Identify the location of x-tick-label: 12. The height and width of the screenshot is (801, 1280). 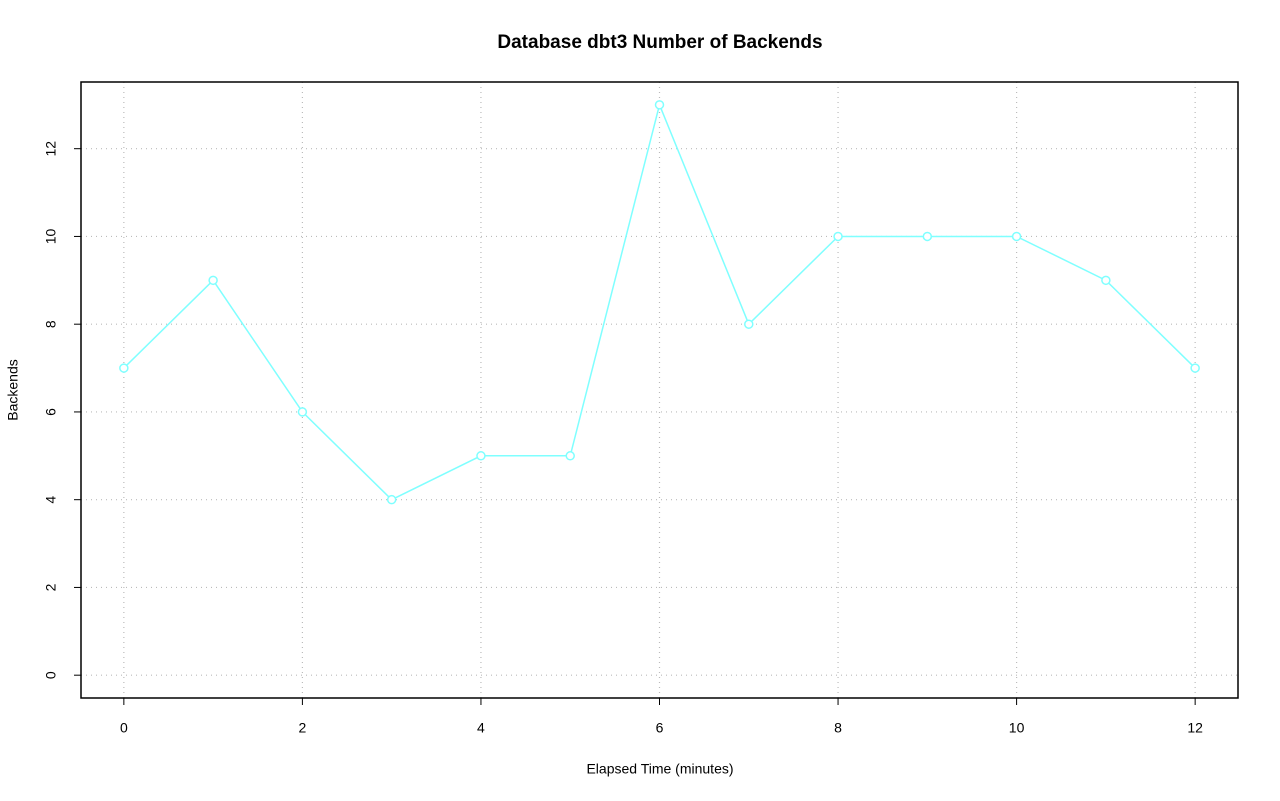
(1195, 728).